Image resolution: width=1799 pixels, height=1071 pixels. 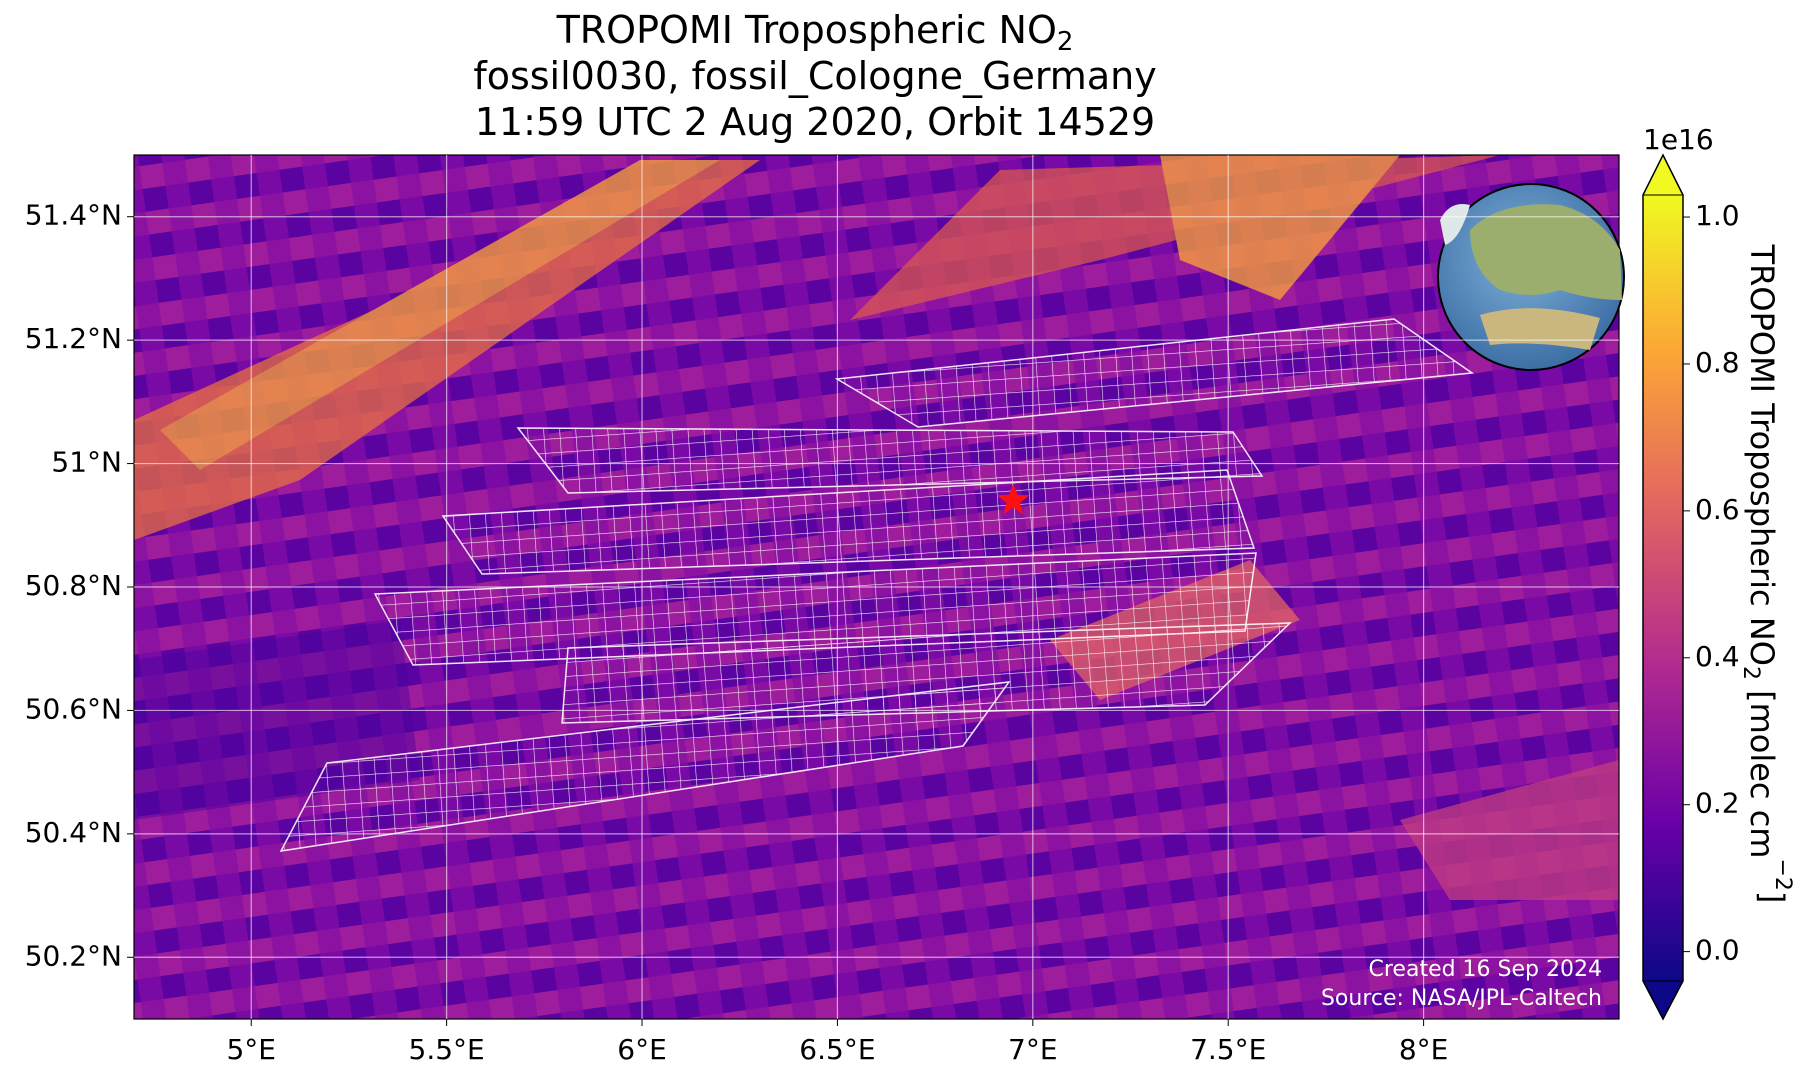 I want to click on y-tick-label: 51.2°N, so click(x=73, y=338).